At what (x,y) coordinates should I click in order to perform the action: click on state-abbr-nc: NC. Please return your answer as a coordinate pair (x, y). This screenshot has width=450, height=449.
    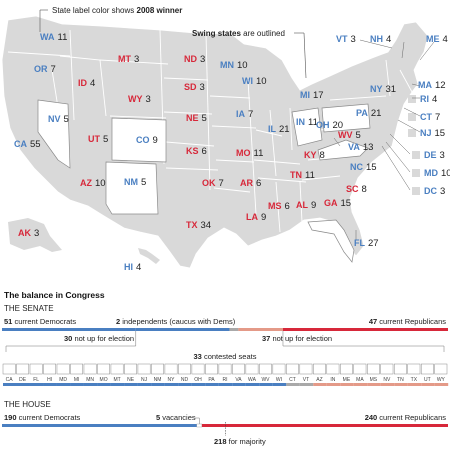
    Looking at the image, I should click on (356, 167).